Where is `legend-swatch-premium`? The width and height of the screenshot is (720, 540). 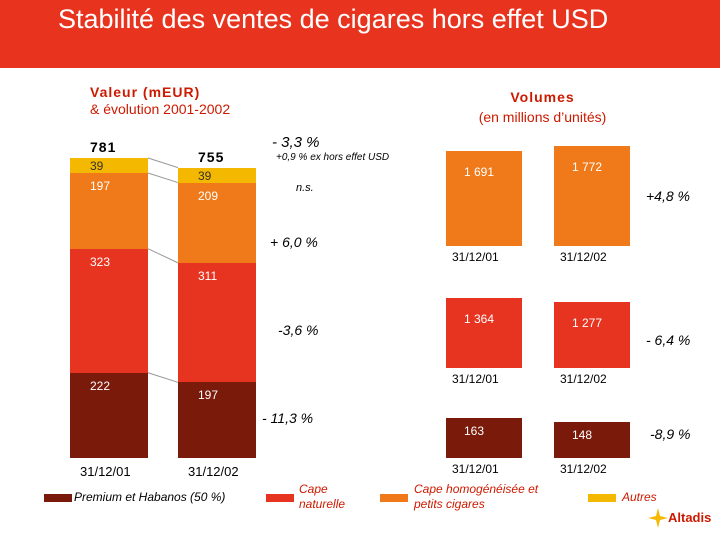
legend-swatch-premium is located at coordinates (58, 498).